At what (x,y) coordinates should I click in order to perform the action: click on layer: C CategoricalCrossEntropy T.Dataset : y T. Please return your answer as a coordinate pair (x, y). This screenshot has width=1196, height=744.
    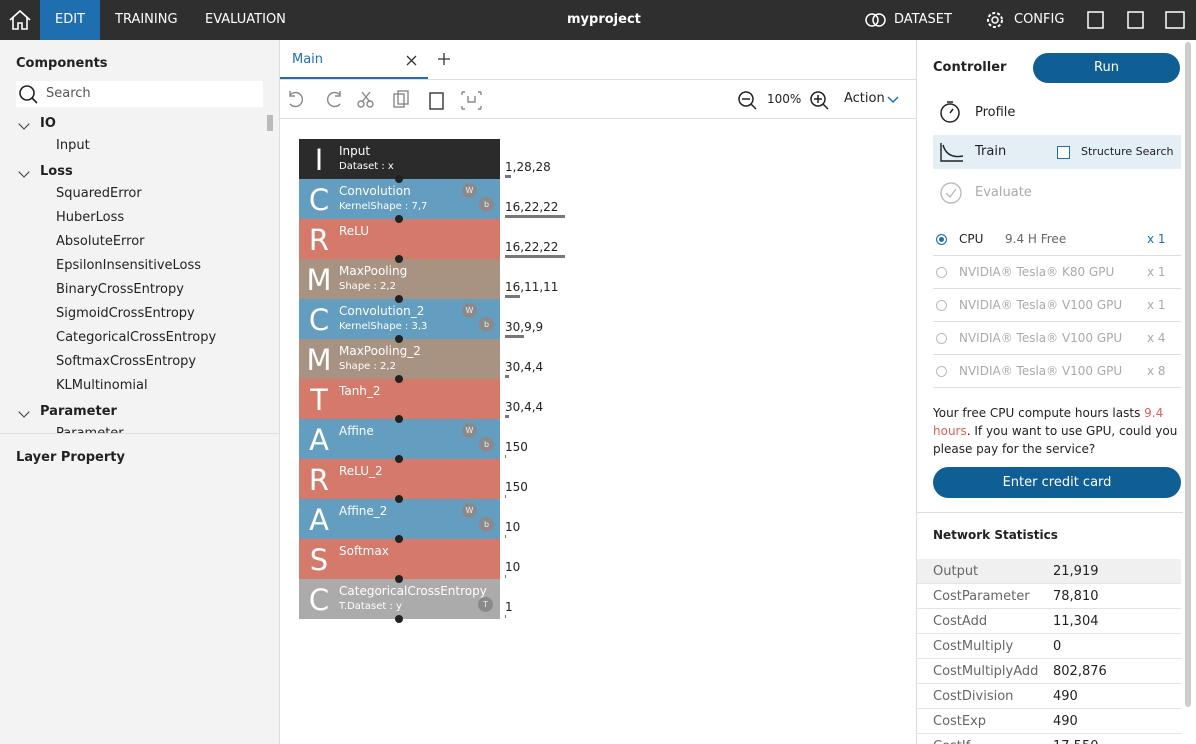
    Looking at the image, I should click on (399, 601).